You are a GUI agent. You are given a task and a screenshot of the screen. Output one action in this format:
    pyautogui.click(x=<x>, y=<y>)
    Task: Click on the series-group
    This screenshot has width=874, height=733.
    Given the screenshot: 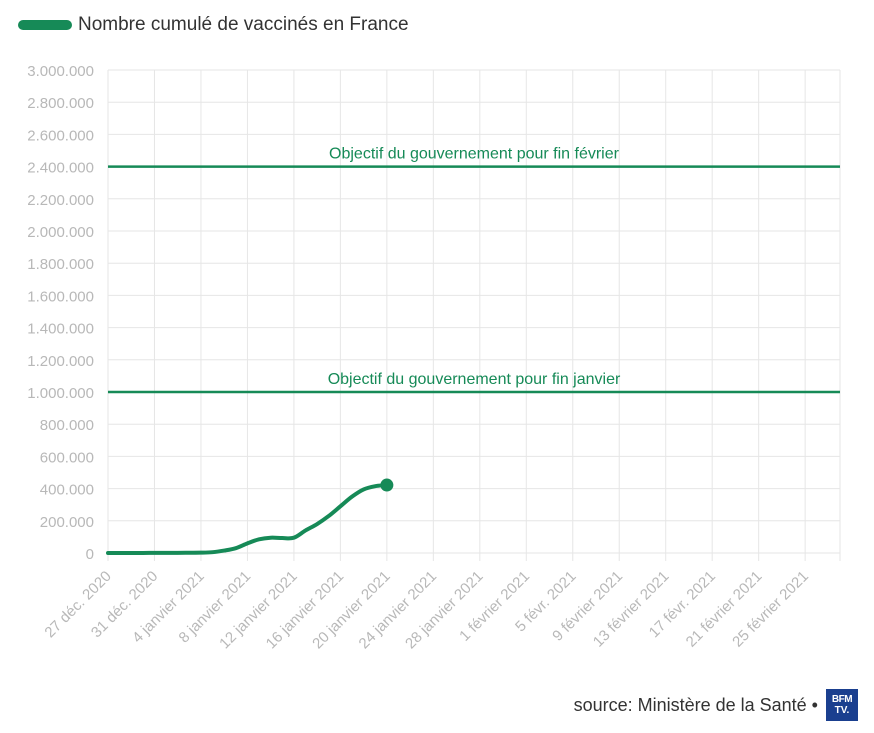 What is the action you would take?
    pyautogui.click(x=250, y=516)
    